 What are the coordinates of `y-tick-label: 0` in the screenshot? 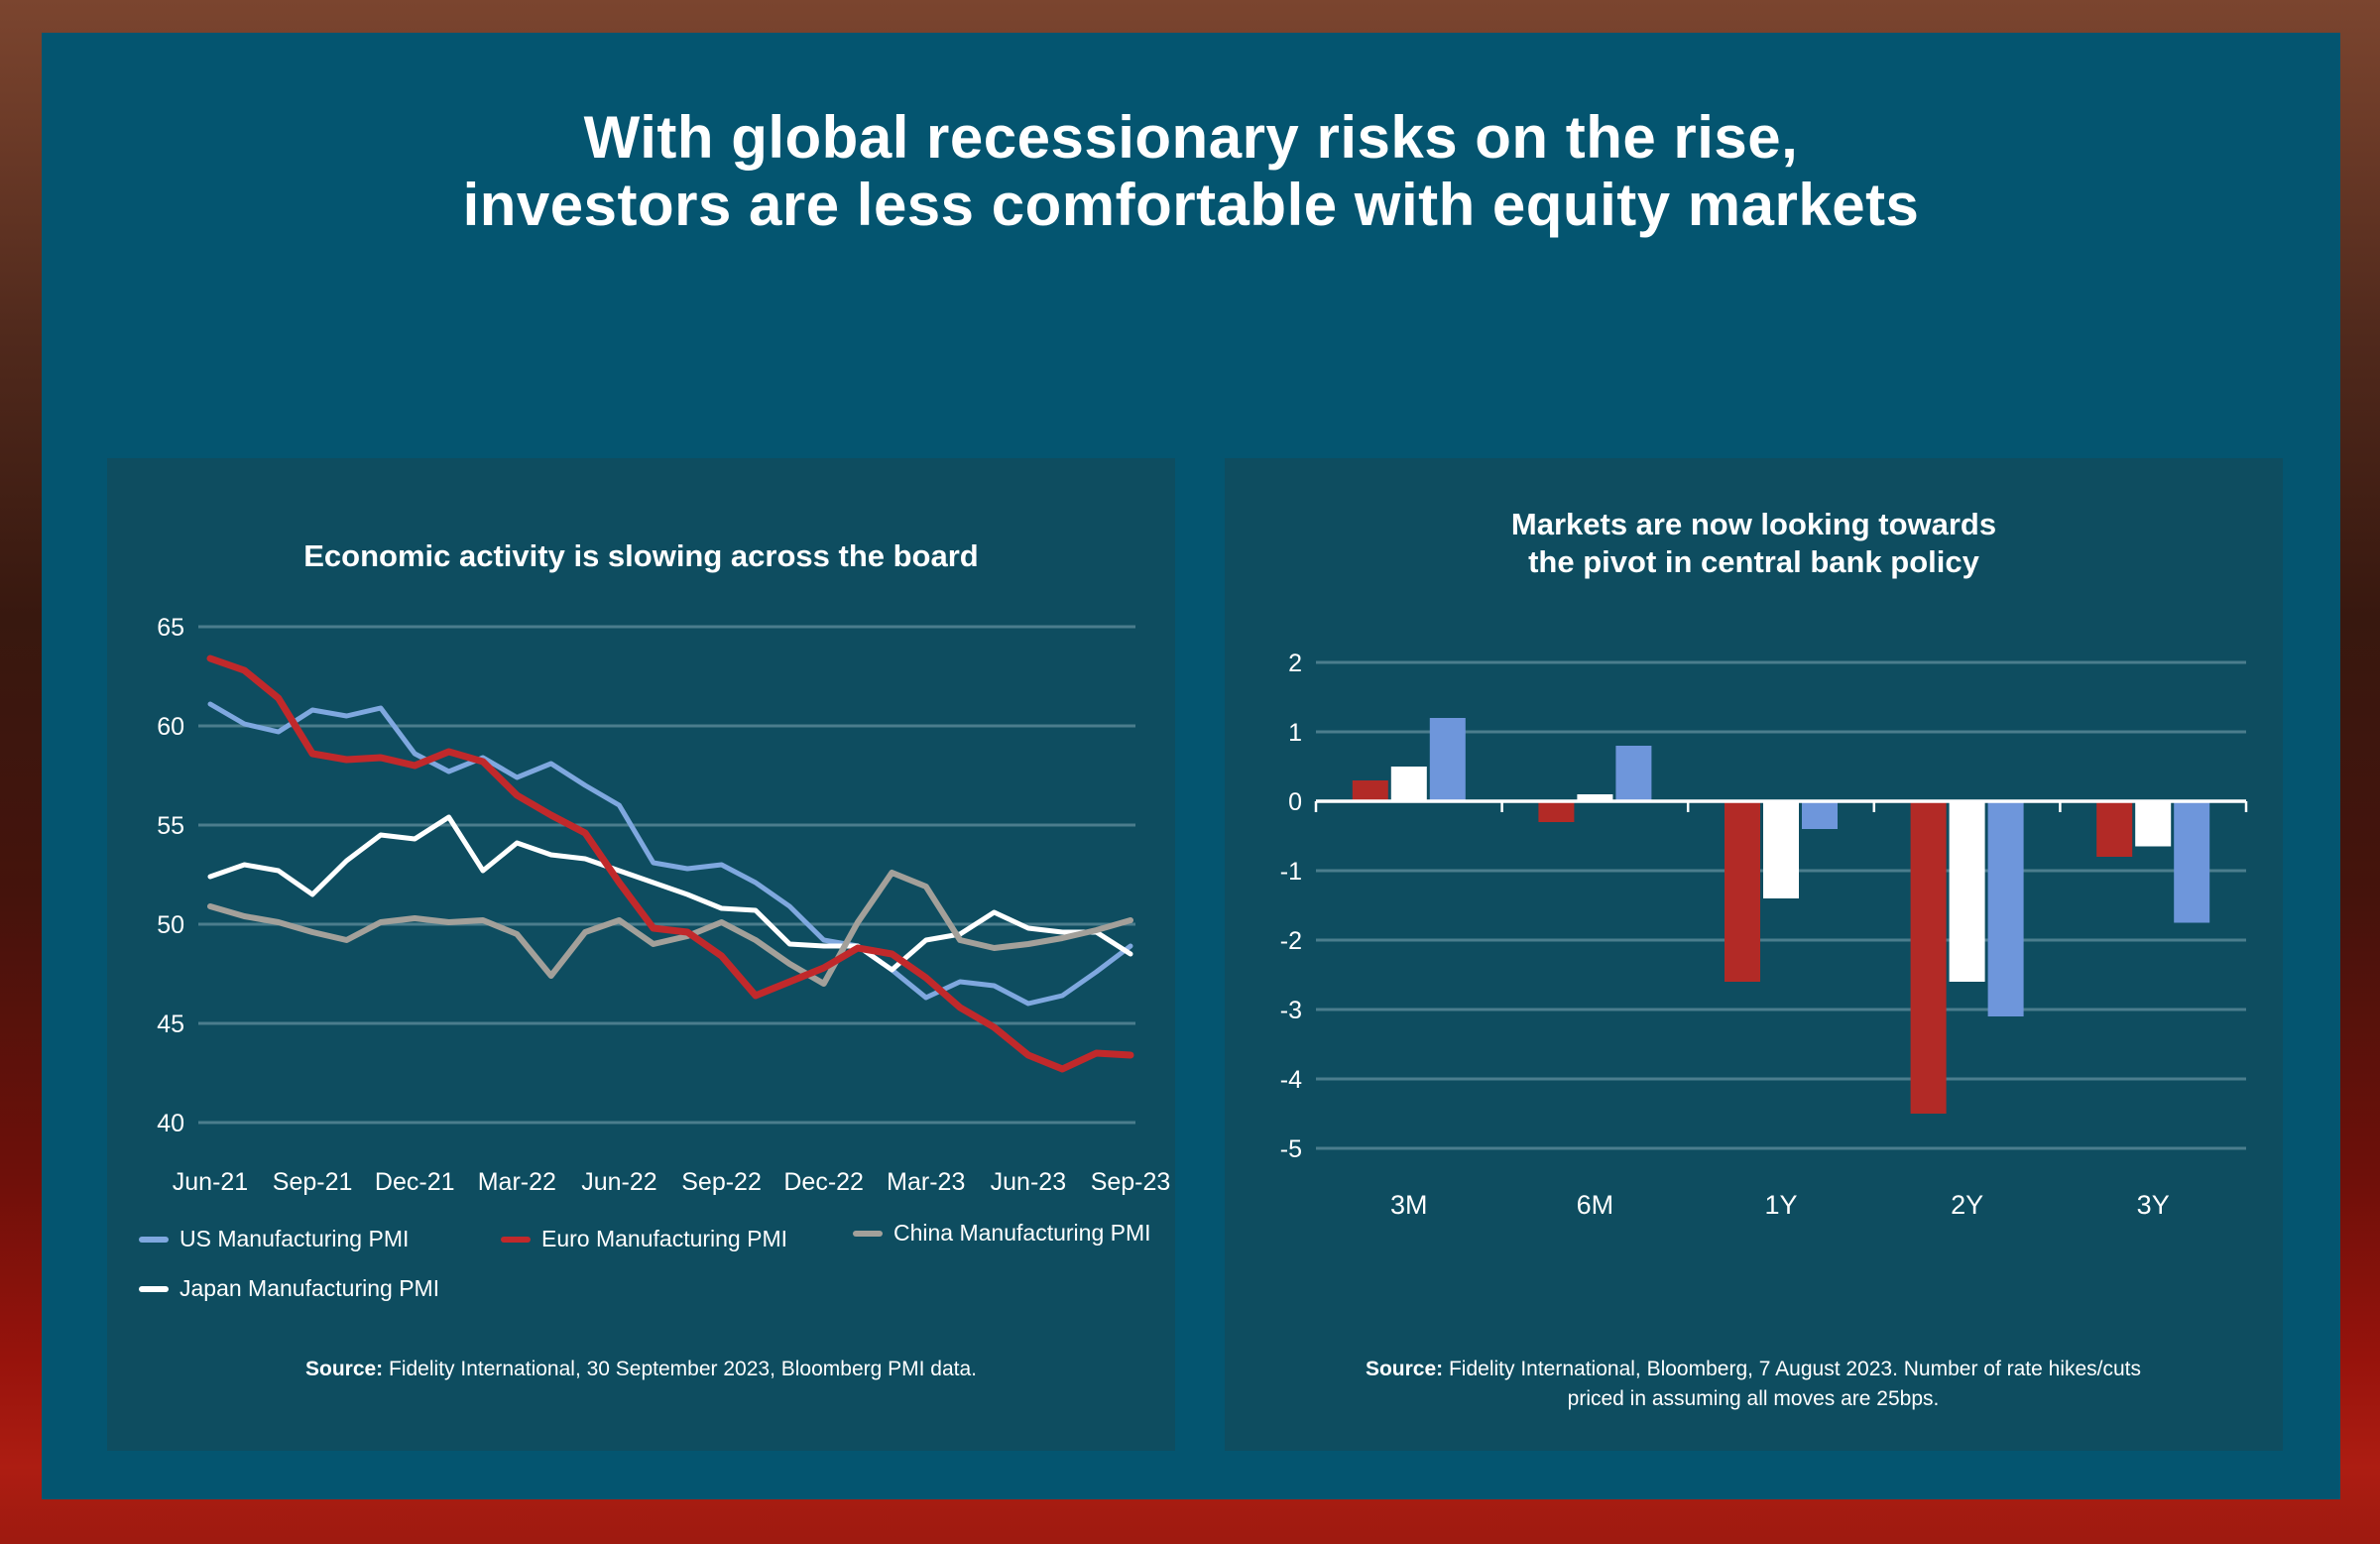 It's located at (1295, 802).